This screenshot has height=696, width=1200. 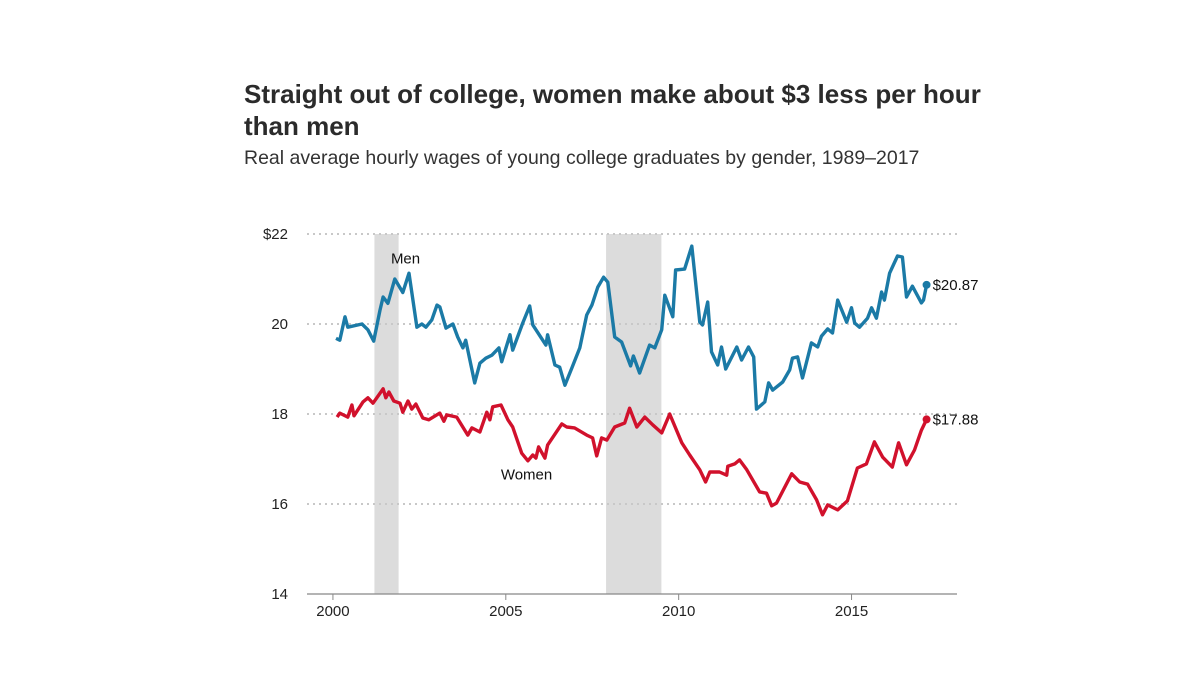 I want to click on x-tick-label: 2000, so click(x=332, y=611).